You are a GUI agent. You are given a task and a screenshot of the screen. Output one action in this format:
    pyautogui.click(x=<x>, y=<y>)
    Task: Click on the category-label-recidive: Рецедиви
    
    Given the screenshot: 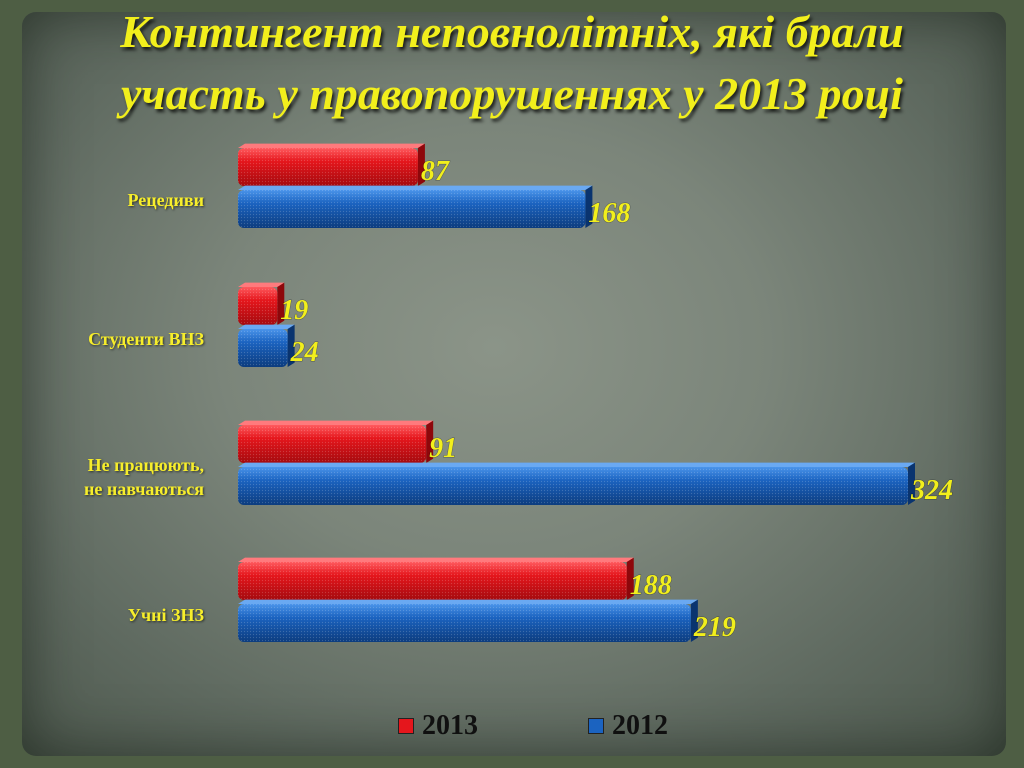 What is the action you would take?
    pyautogui.click(x=165, y=200)
    